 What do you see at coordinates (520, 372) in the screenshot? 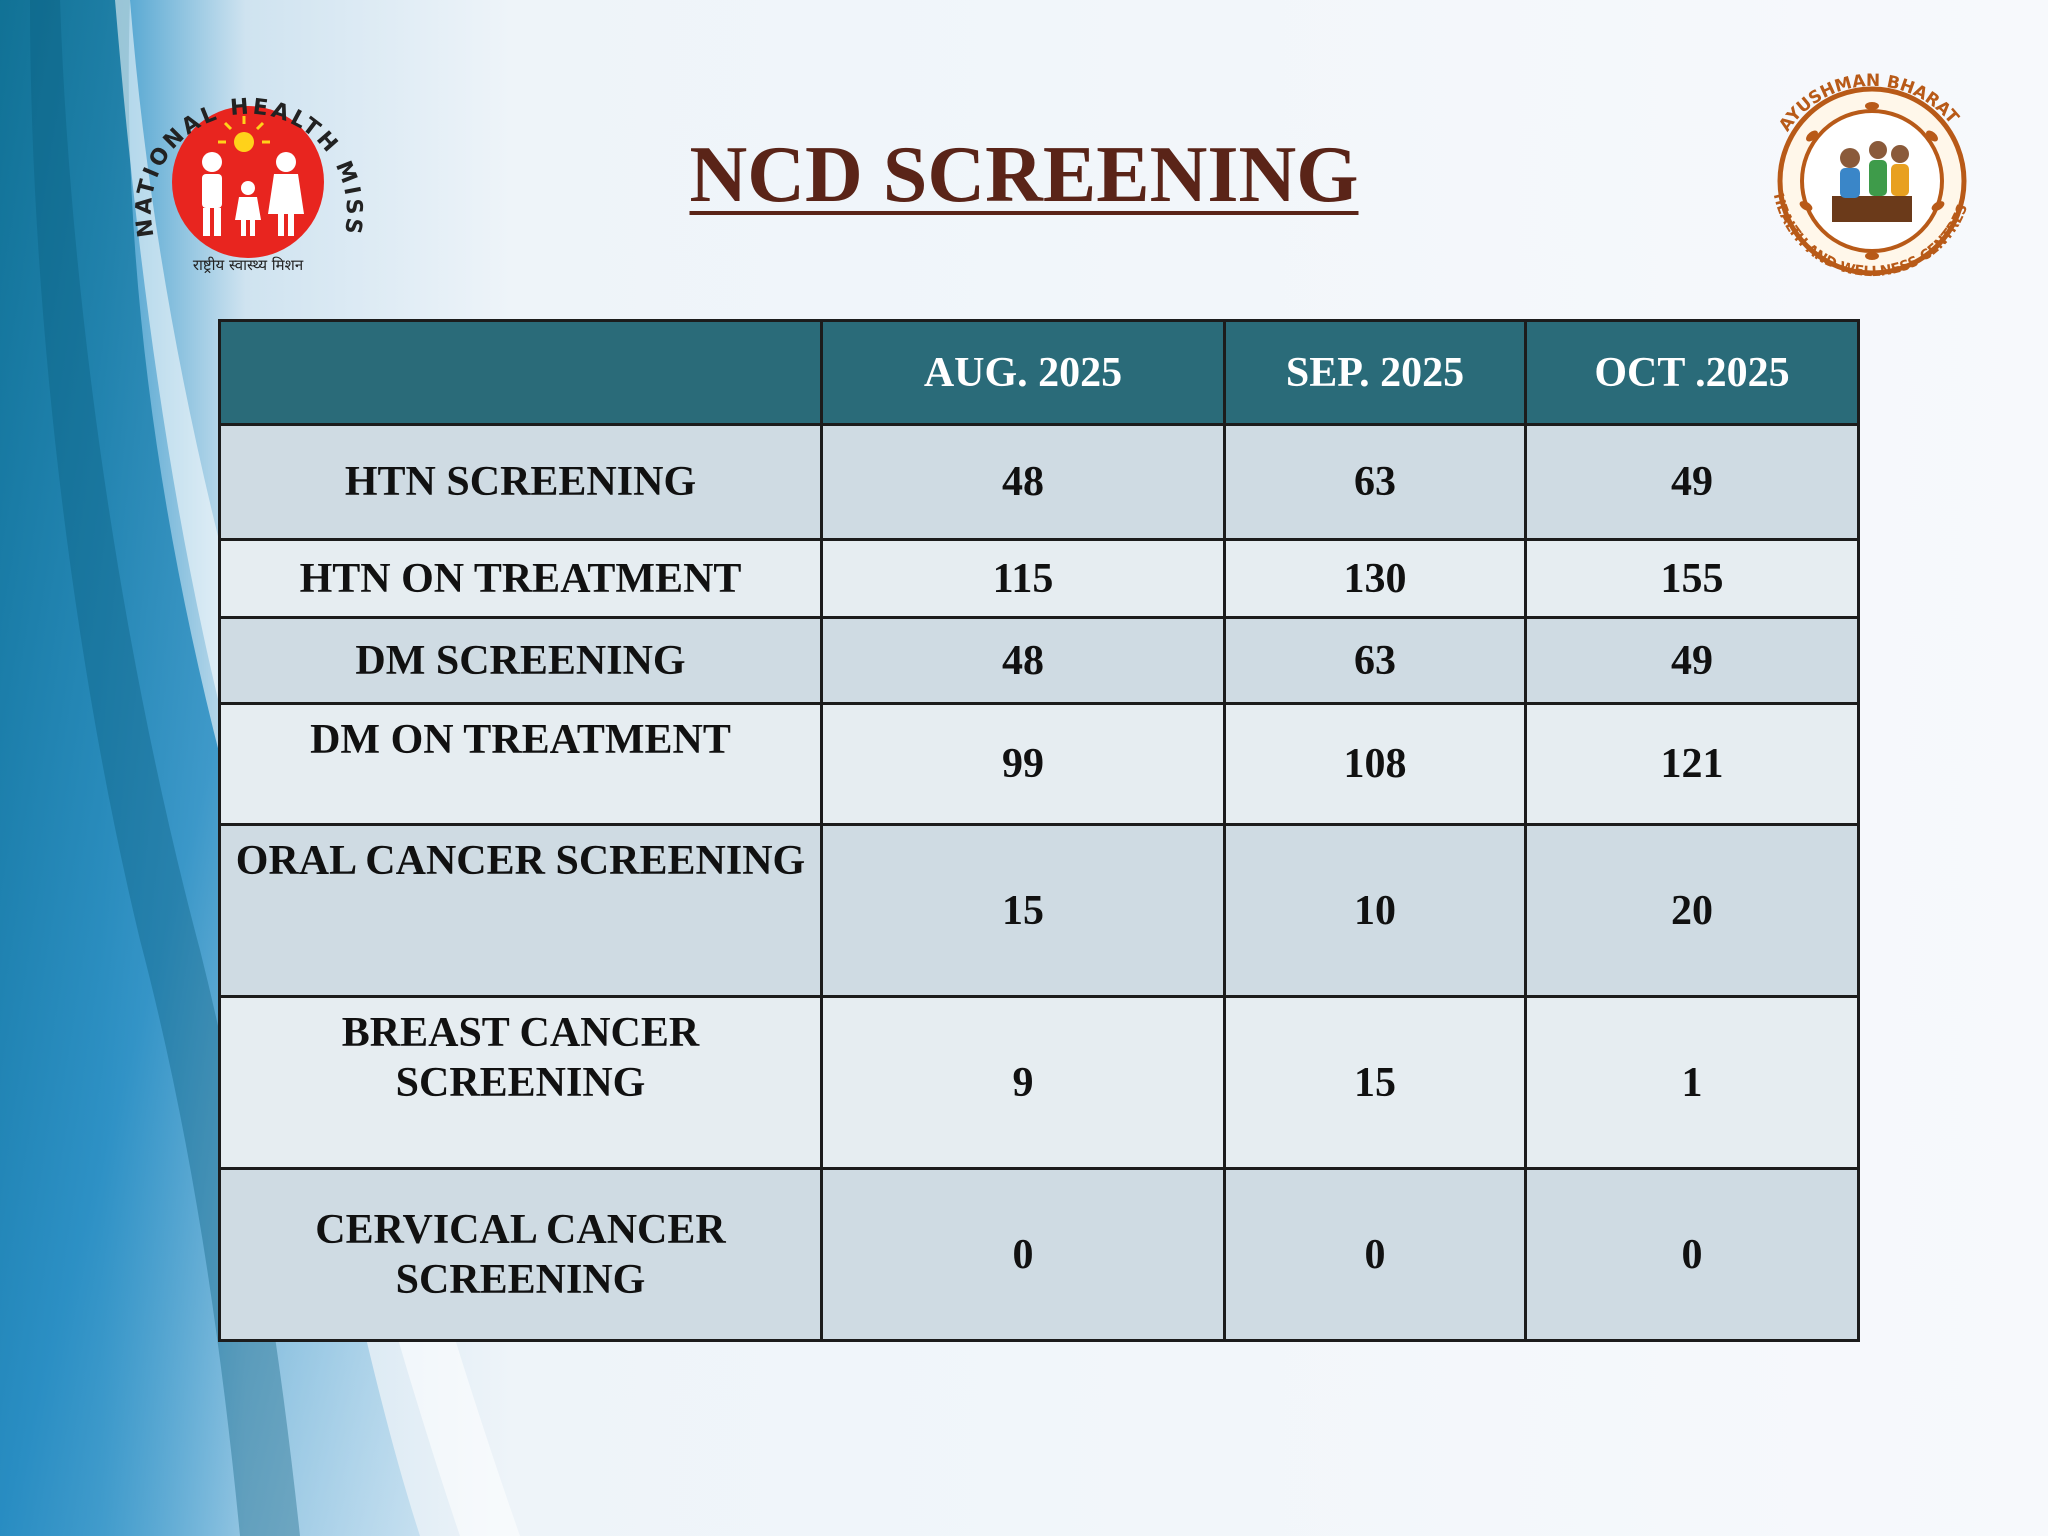
I see `column-header-blank` at bounding box center [520, 372].